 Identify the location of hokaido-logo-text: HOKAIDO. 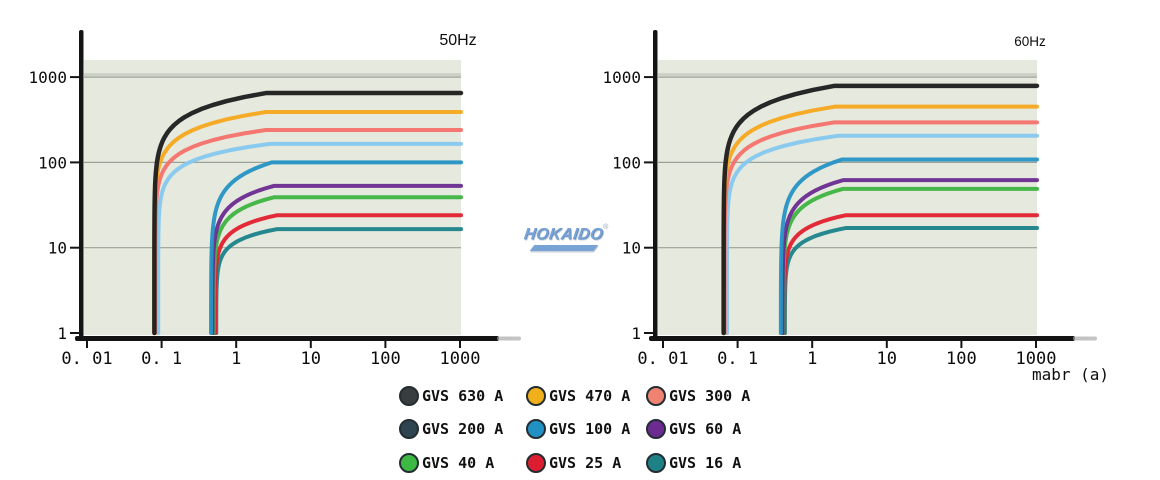
(563, 234).